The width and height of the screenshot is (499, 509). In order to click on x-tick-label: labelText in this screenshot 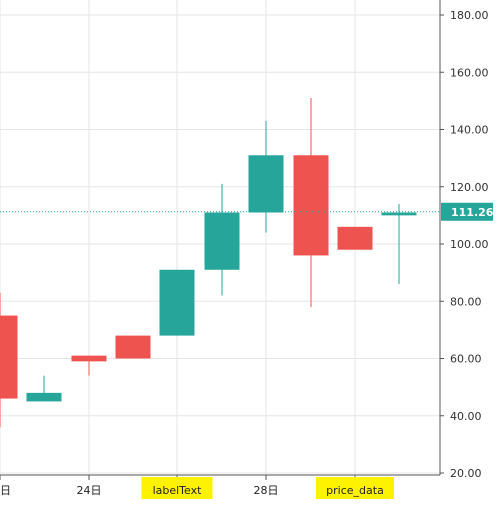, I will do `click(178, 490)`.